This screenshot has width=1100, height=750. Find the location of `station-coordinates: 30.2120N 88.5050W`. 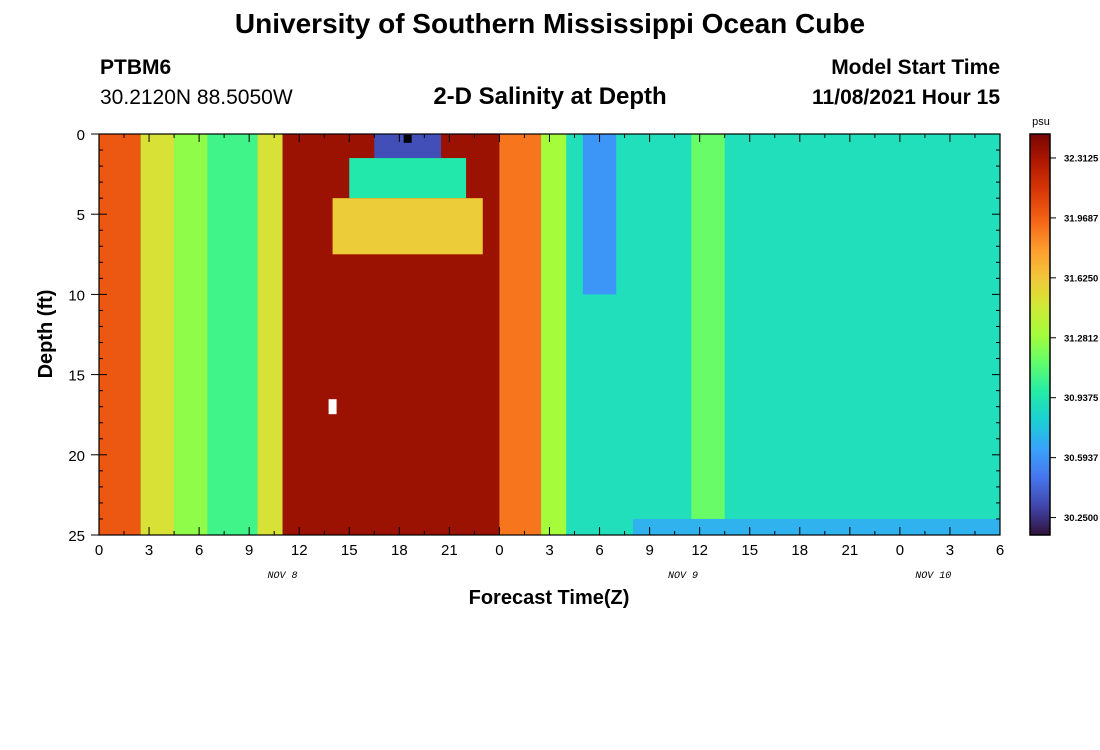

station-coordinates: 30.2120N 88.5050W is located at coordinates (196, 97).